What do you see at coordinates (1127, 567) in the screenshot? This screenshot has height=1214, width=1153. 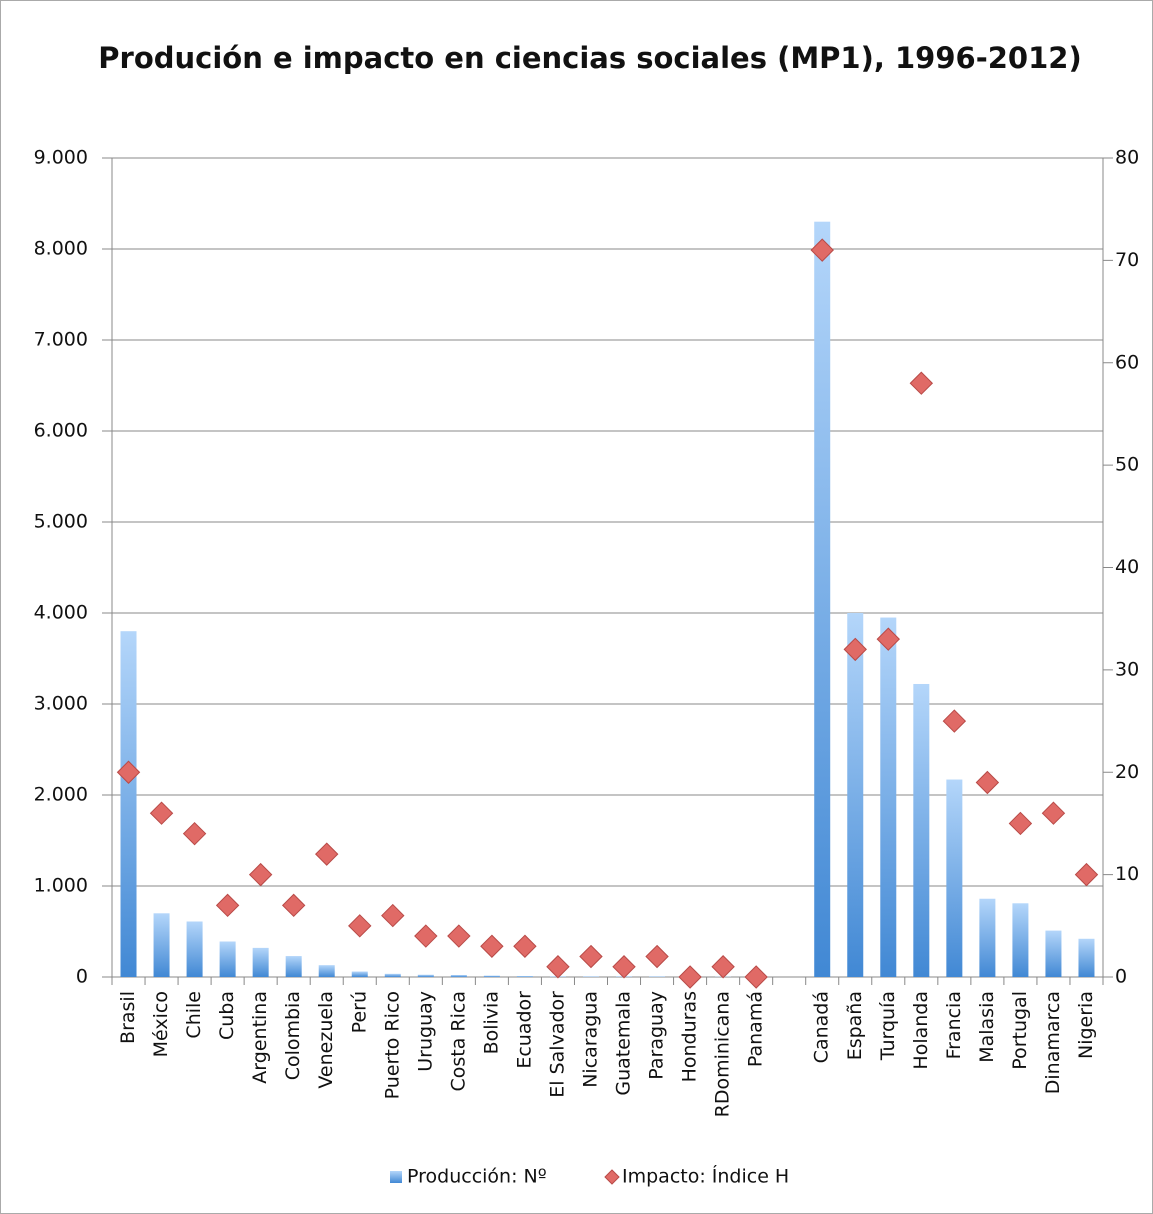 I see `y2-tick-label: 40` at bounding box center [1127, 567].